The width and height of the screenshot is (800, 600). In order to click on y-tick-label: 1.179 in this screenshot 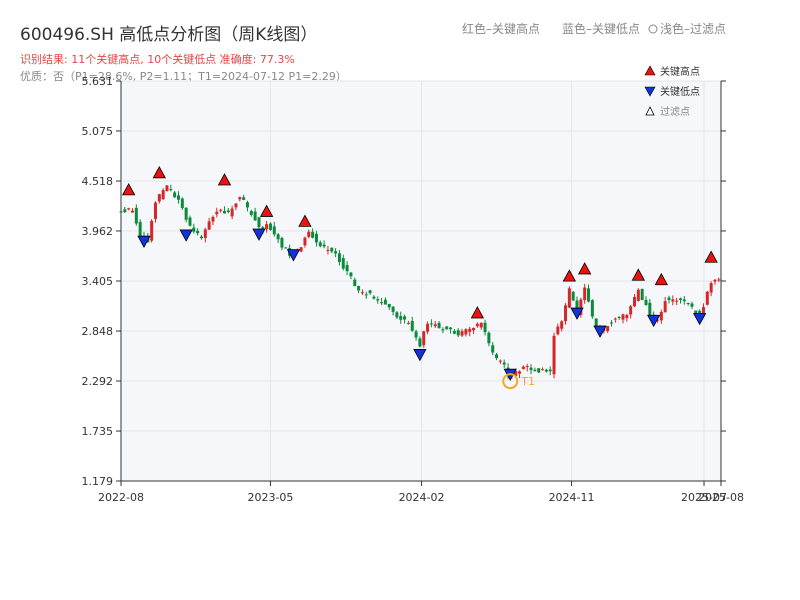, I will do `click(98, 481)`.